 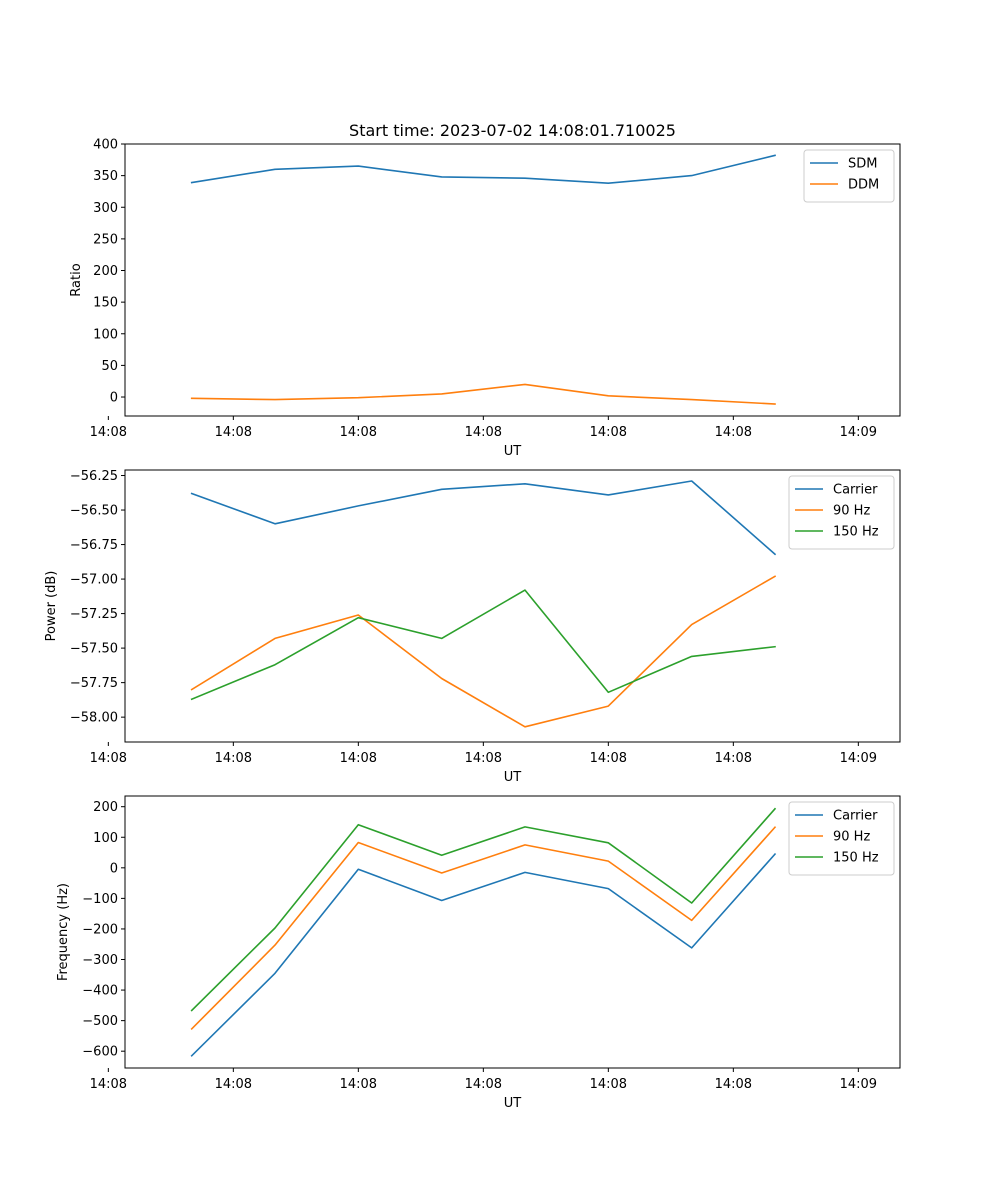 I want to click on y-tick-label: −500, so click(x=100, y=1021).